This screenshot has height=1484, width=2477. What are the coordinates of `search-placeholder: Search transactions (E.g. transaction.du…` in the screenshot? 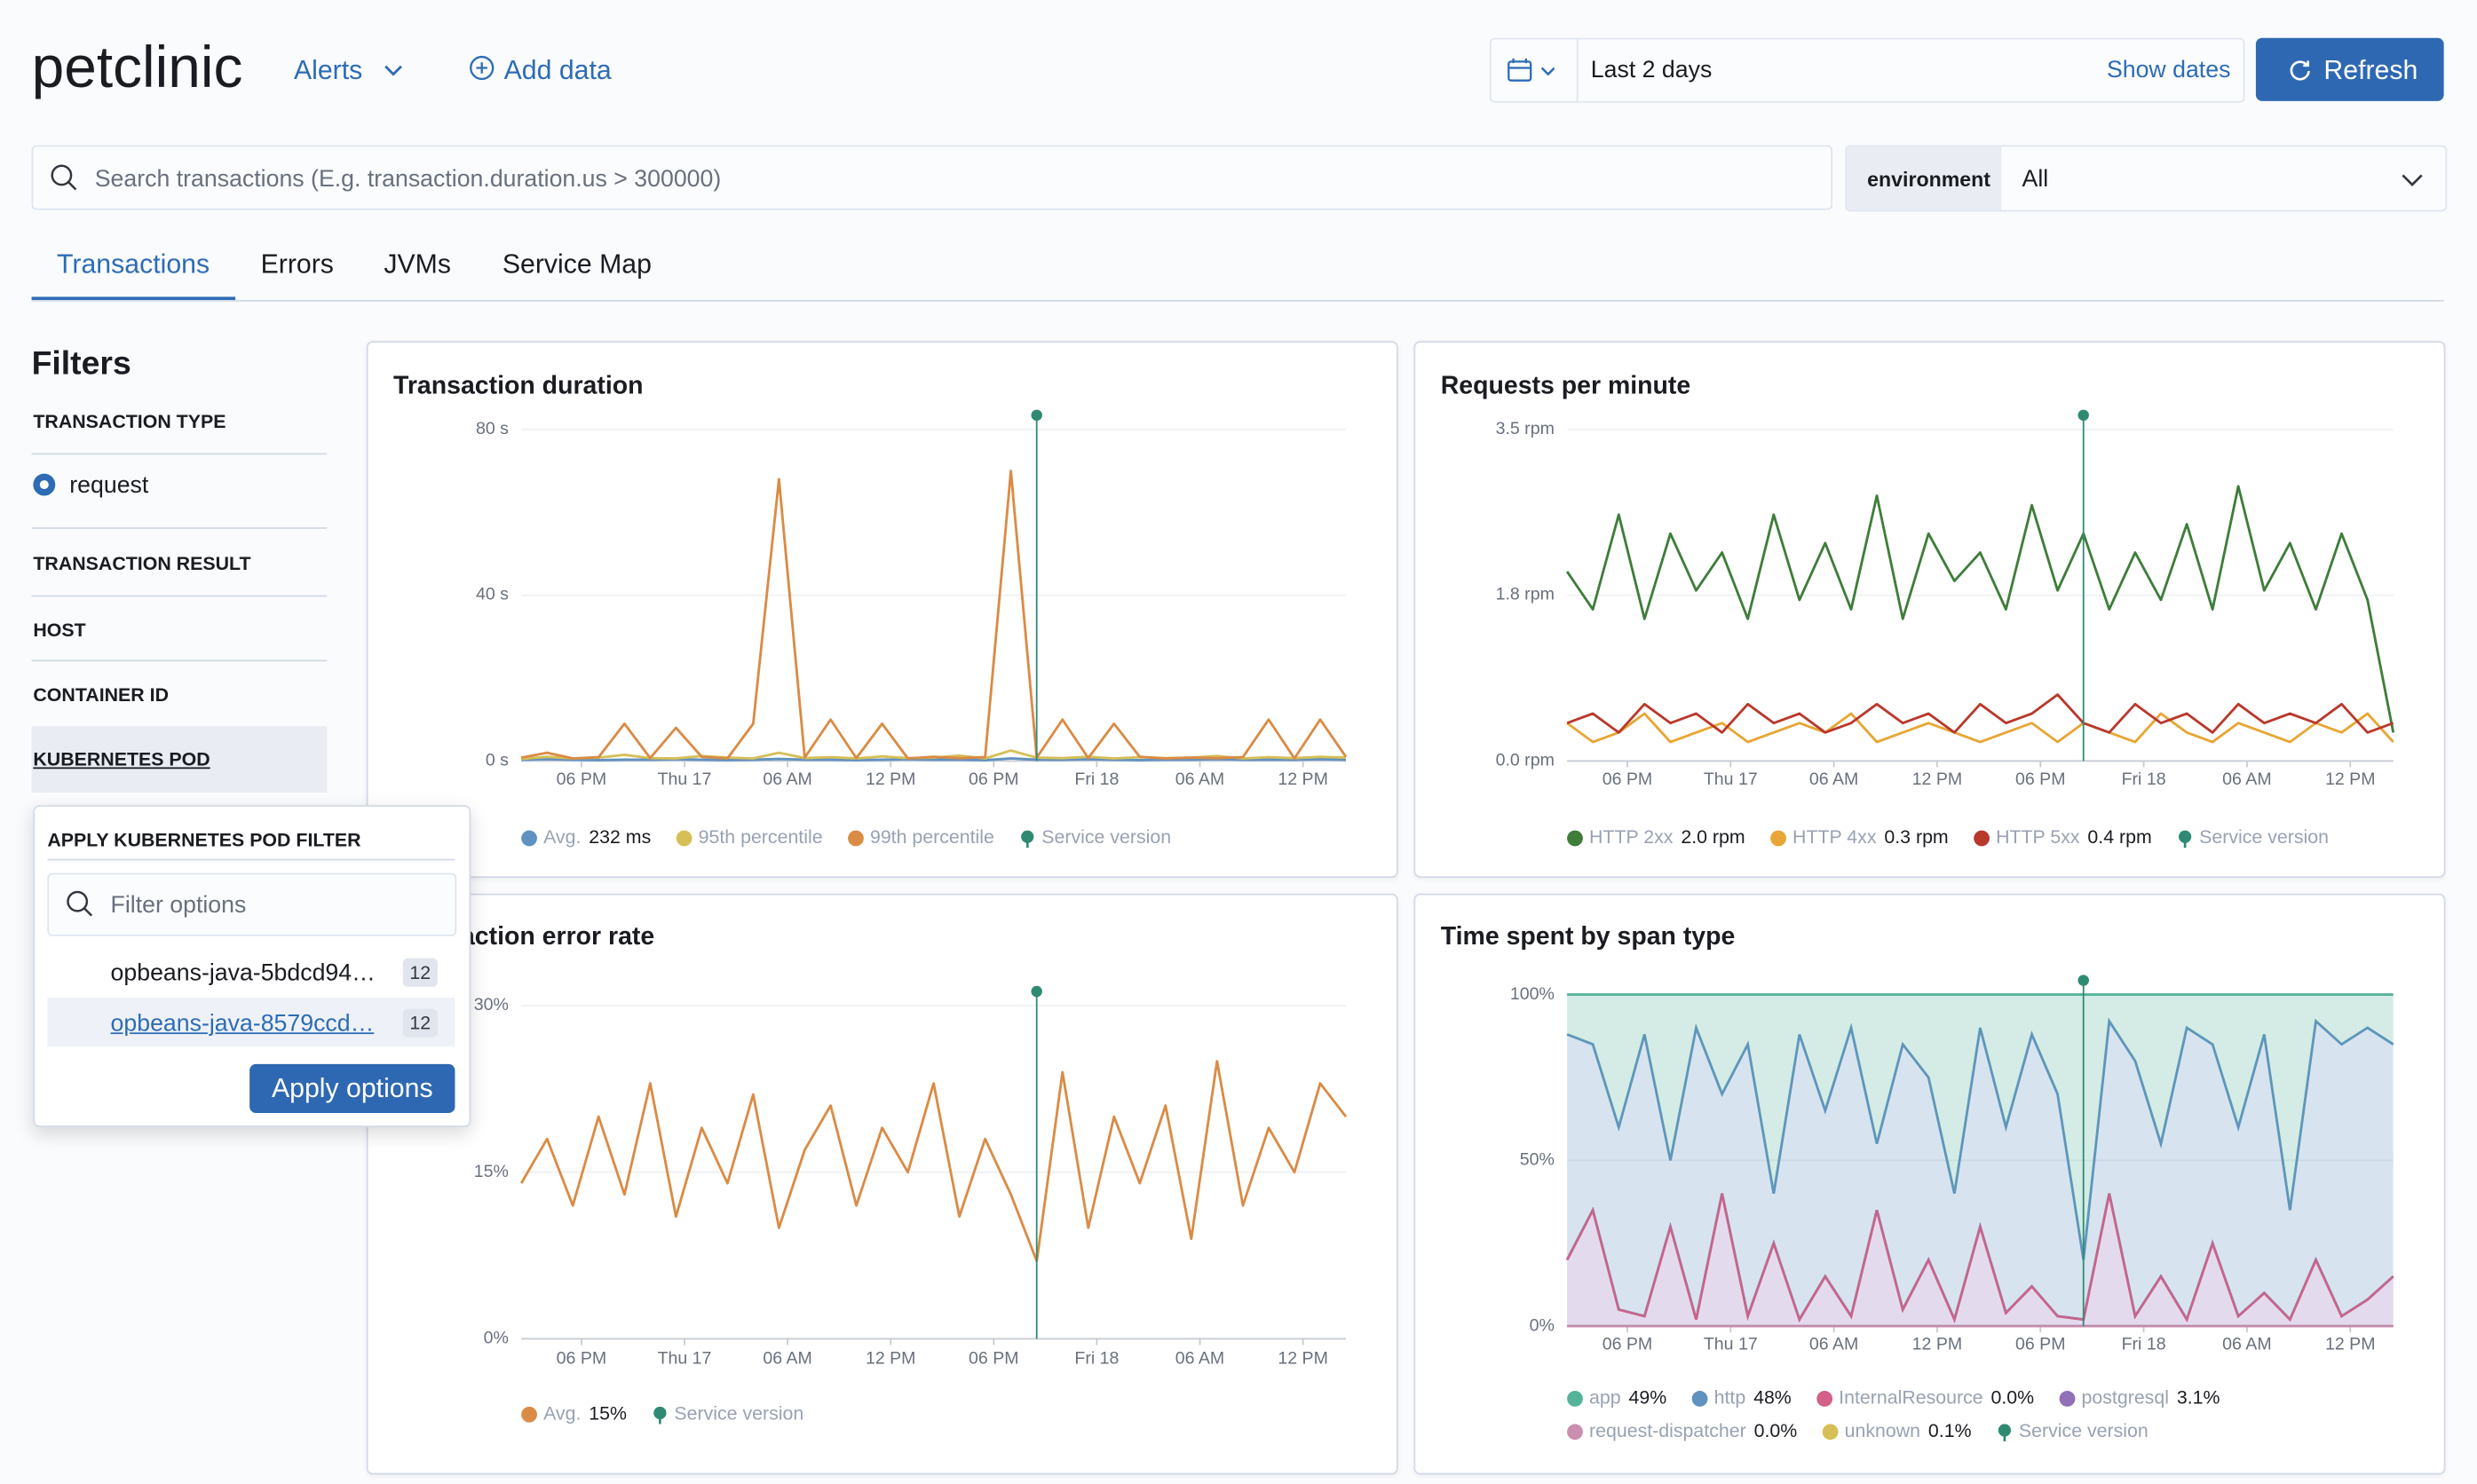 It's located at (408, 179).